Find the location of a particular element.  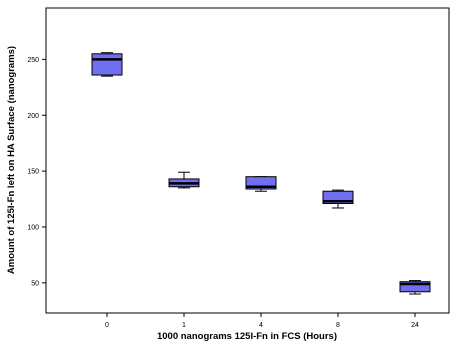

x-tick-label-8: 8 is located at coordinates (338, 325).